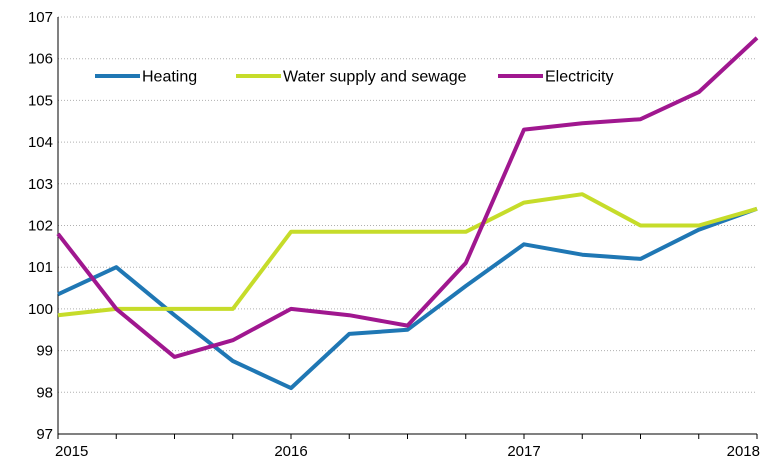 This screenshot has height=465, width=783. I want to click on x-tick-label: 2015, so click(71, 451).